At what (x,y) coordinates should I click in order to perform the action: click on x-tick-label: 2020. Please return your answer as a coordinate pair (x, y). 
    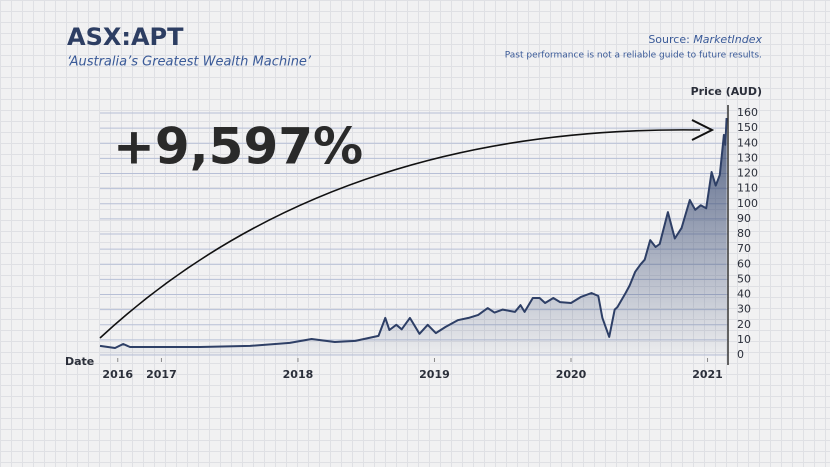
    Looking at the image, I should click on (571, 374).